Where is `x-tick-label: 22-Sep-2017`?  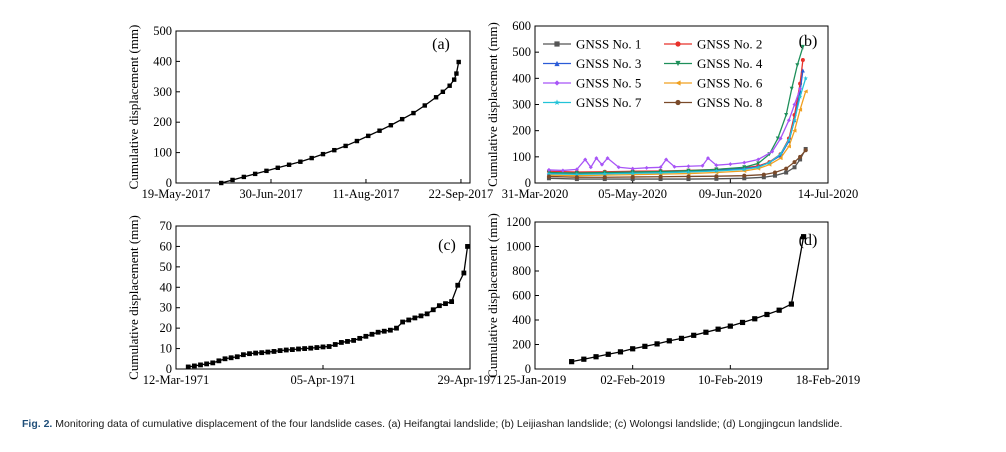
x-tick-label: 22-Sep-2017 is located at coordinates (461, 194).